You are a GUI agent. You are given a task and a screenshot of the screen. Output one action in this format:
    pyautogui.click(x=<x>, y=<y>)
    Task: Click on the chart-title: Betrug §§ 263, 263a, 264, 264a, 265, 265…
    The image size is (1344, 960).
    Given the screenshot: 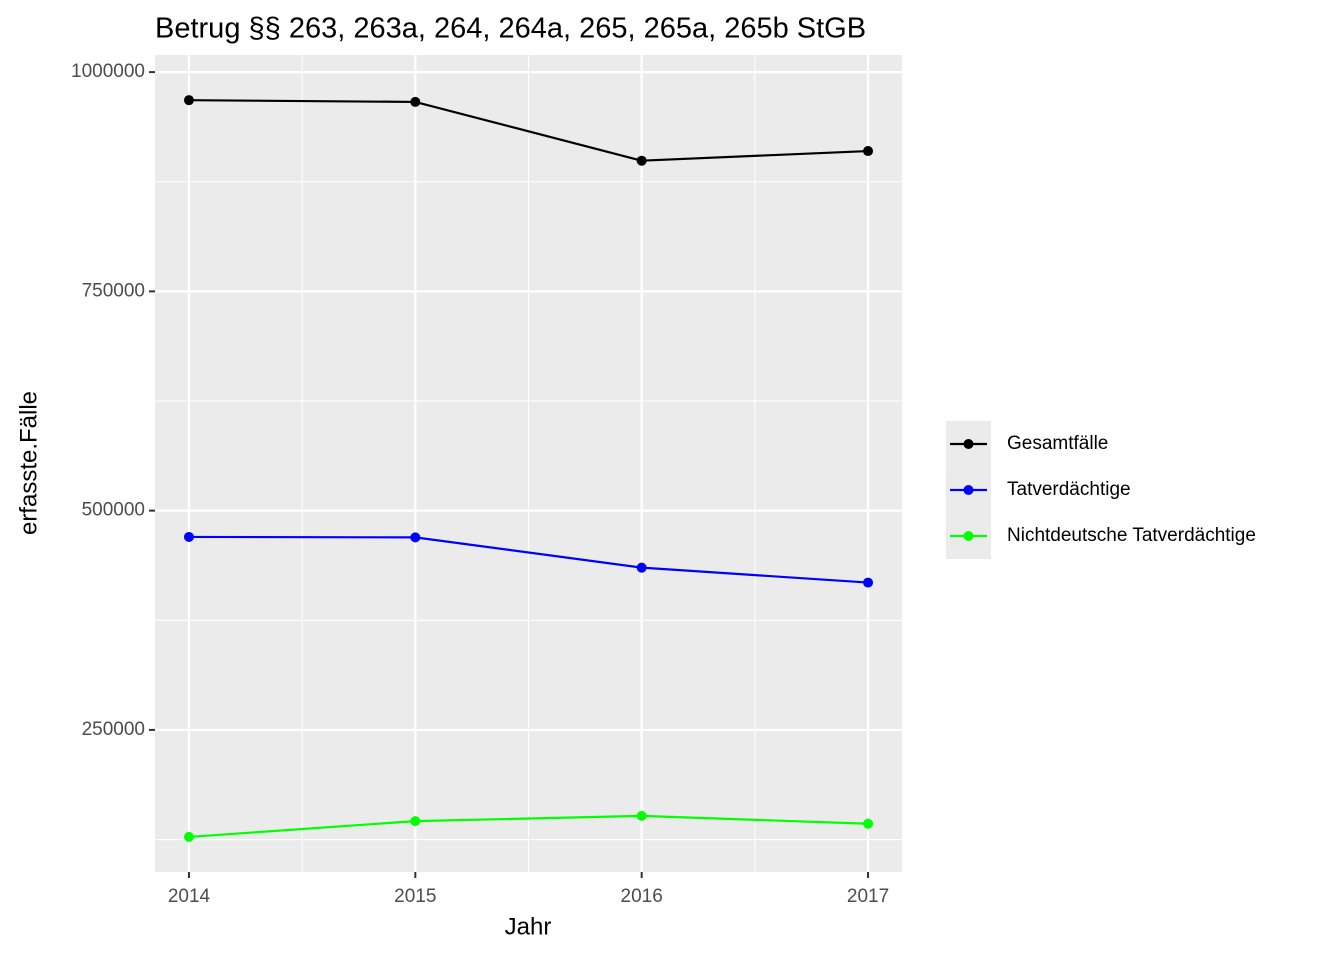 What is the action you would take?
    pyautogui.click(x=510, y=29)
    